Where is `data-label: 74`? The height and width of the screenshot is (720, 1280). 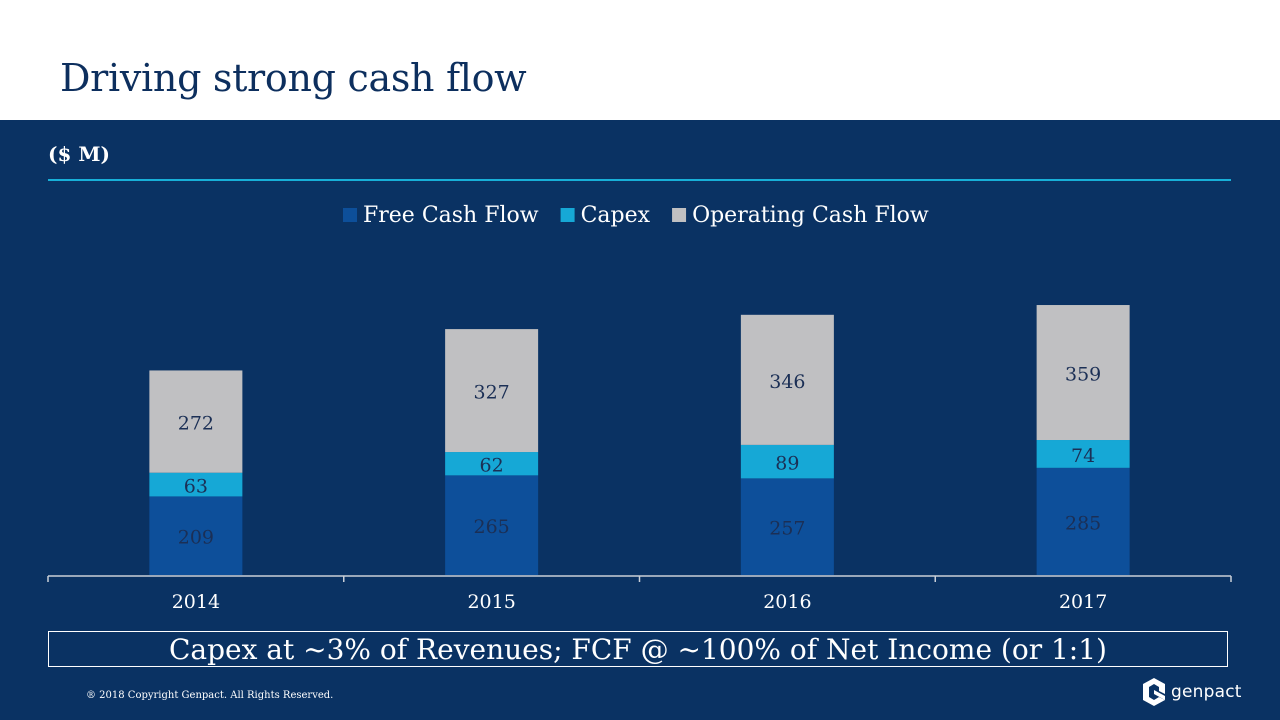
data-label: 74 is located at coordinates (1083, 456).